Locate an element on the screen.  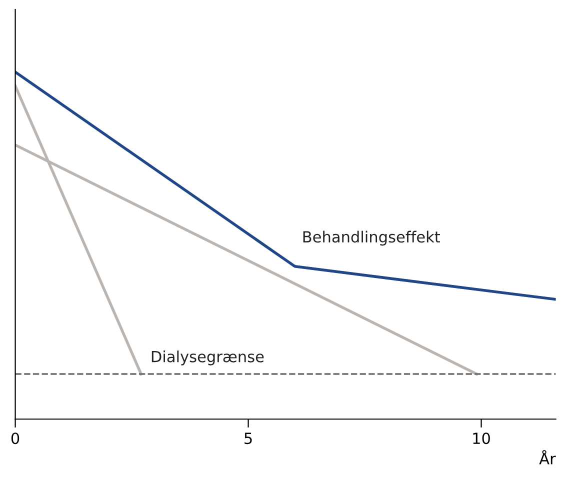
x-tick-label: 5 is located at coordinates (248, 438).